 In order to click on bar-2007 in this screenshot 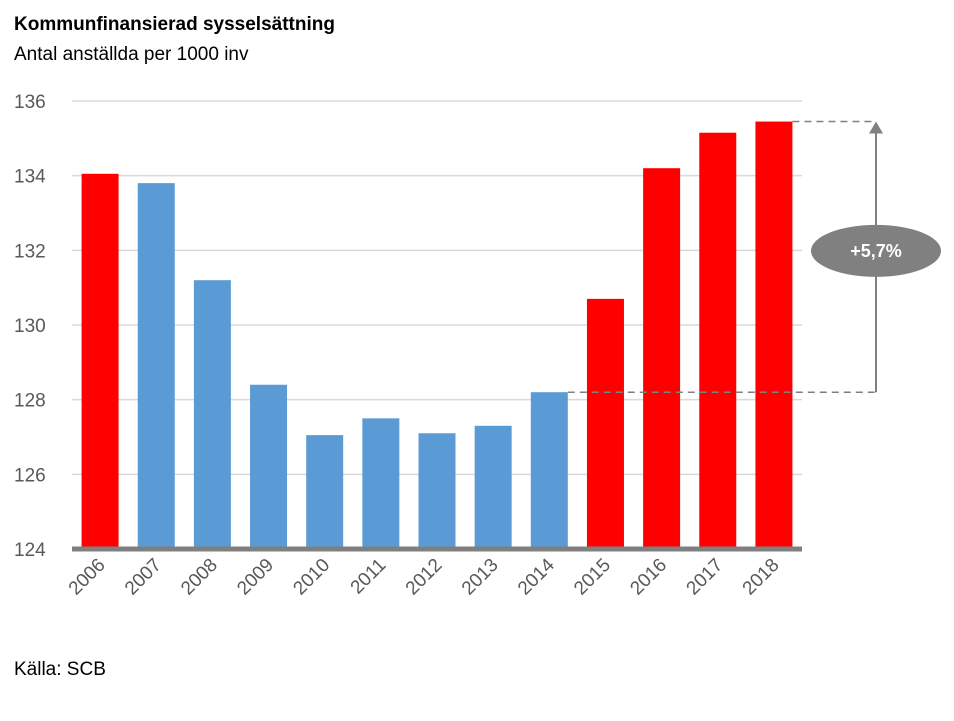, I will do `click(156, 366)`.